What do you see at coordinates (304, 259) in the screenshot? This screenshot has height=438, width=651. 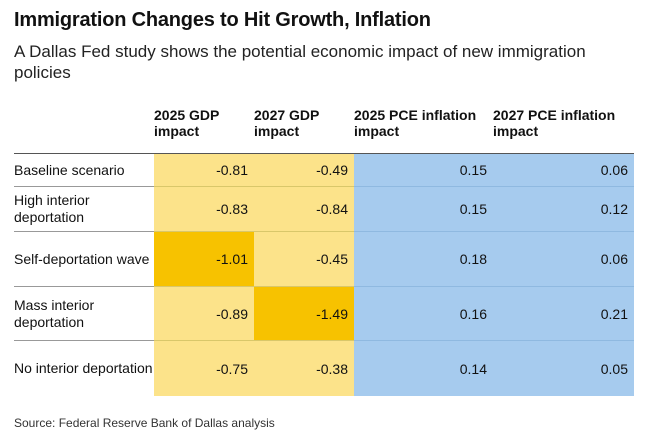 I see `table-cell: -0.45` at bounding box center [304, 259].